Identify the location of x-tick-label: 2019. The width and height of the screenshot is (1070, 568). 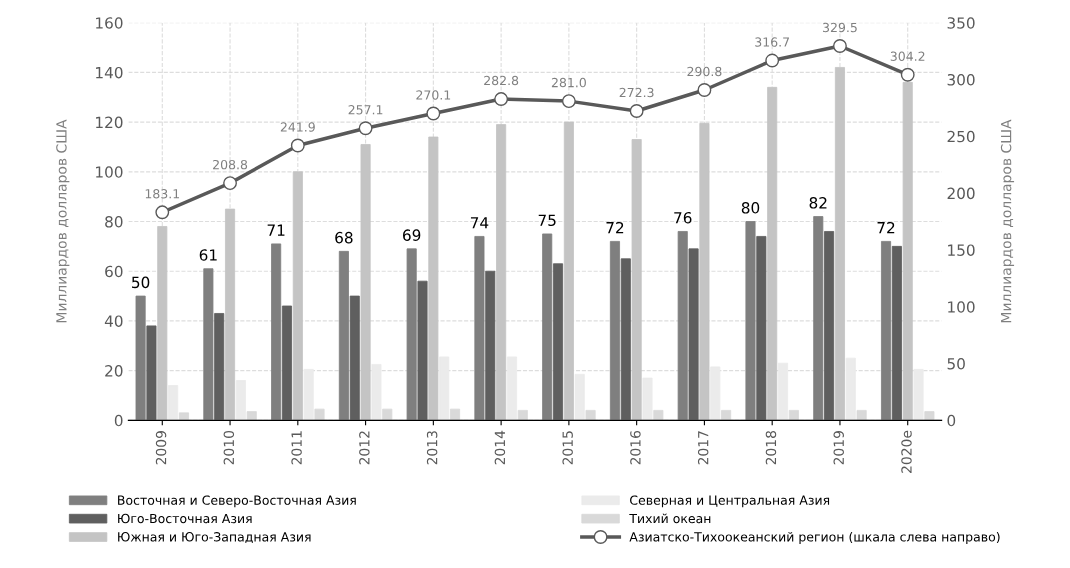
(838, 448).